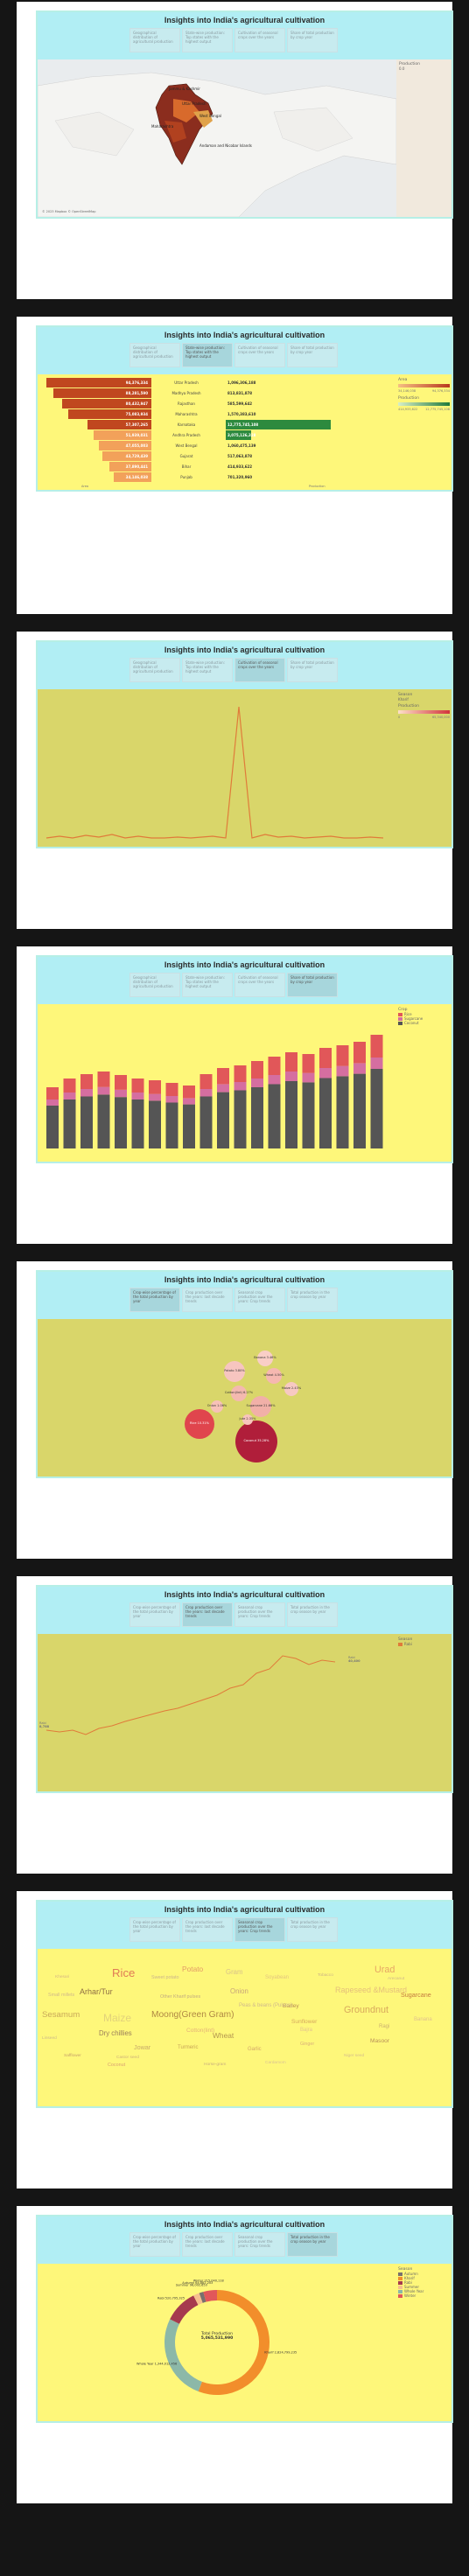 This screenshot has height=2576, width=469. I want to click on word-cloud-word: Horse-gram, so click(215, 2065).